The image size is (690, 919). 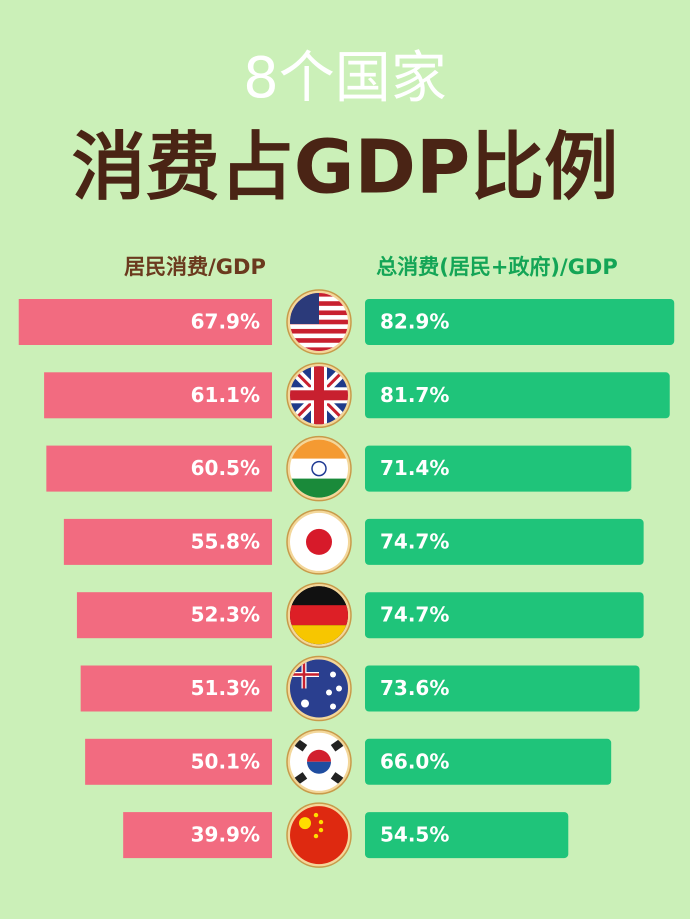 I want to click on legend-left: 居民消费/GDP, so click(x=195, y=267).